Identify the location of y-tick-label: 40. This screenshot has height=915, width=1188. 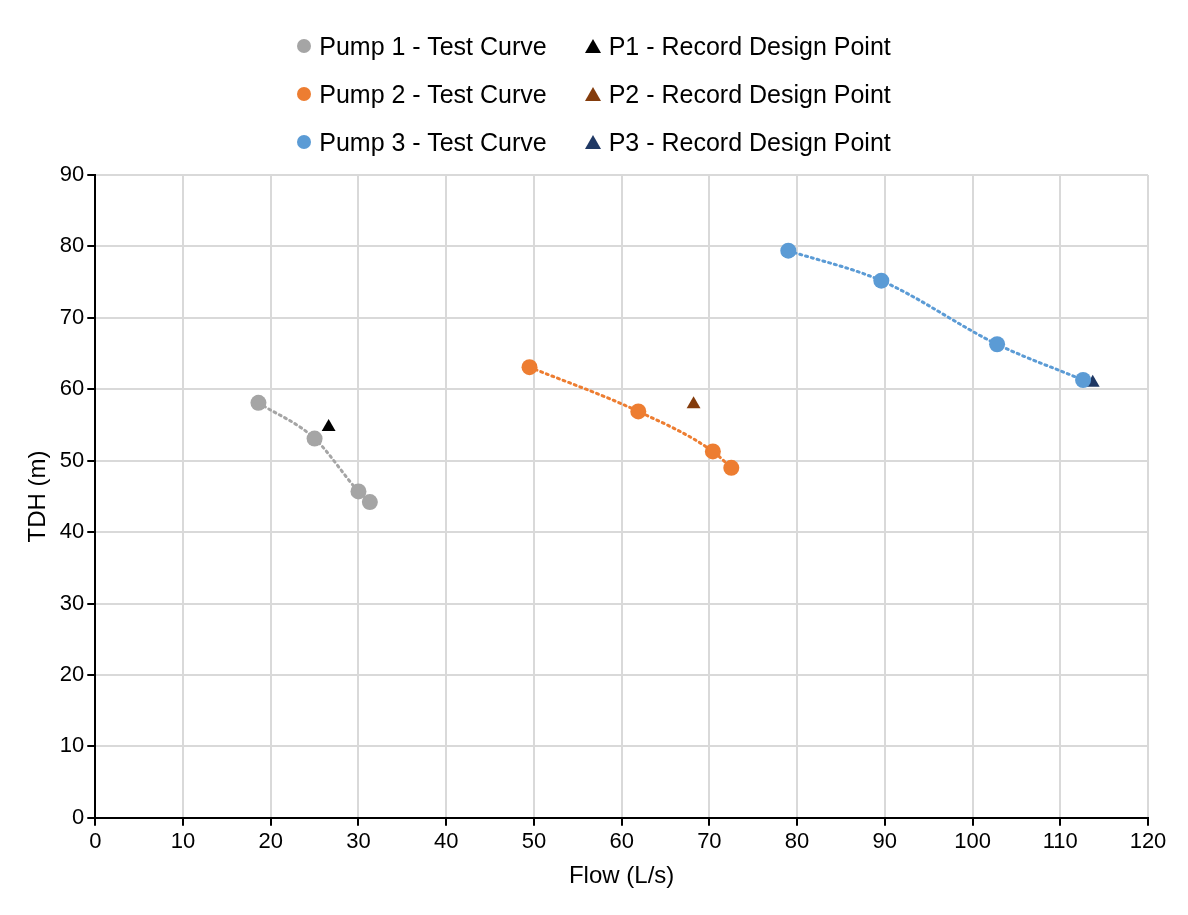
(72, 531).